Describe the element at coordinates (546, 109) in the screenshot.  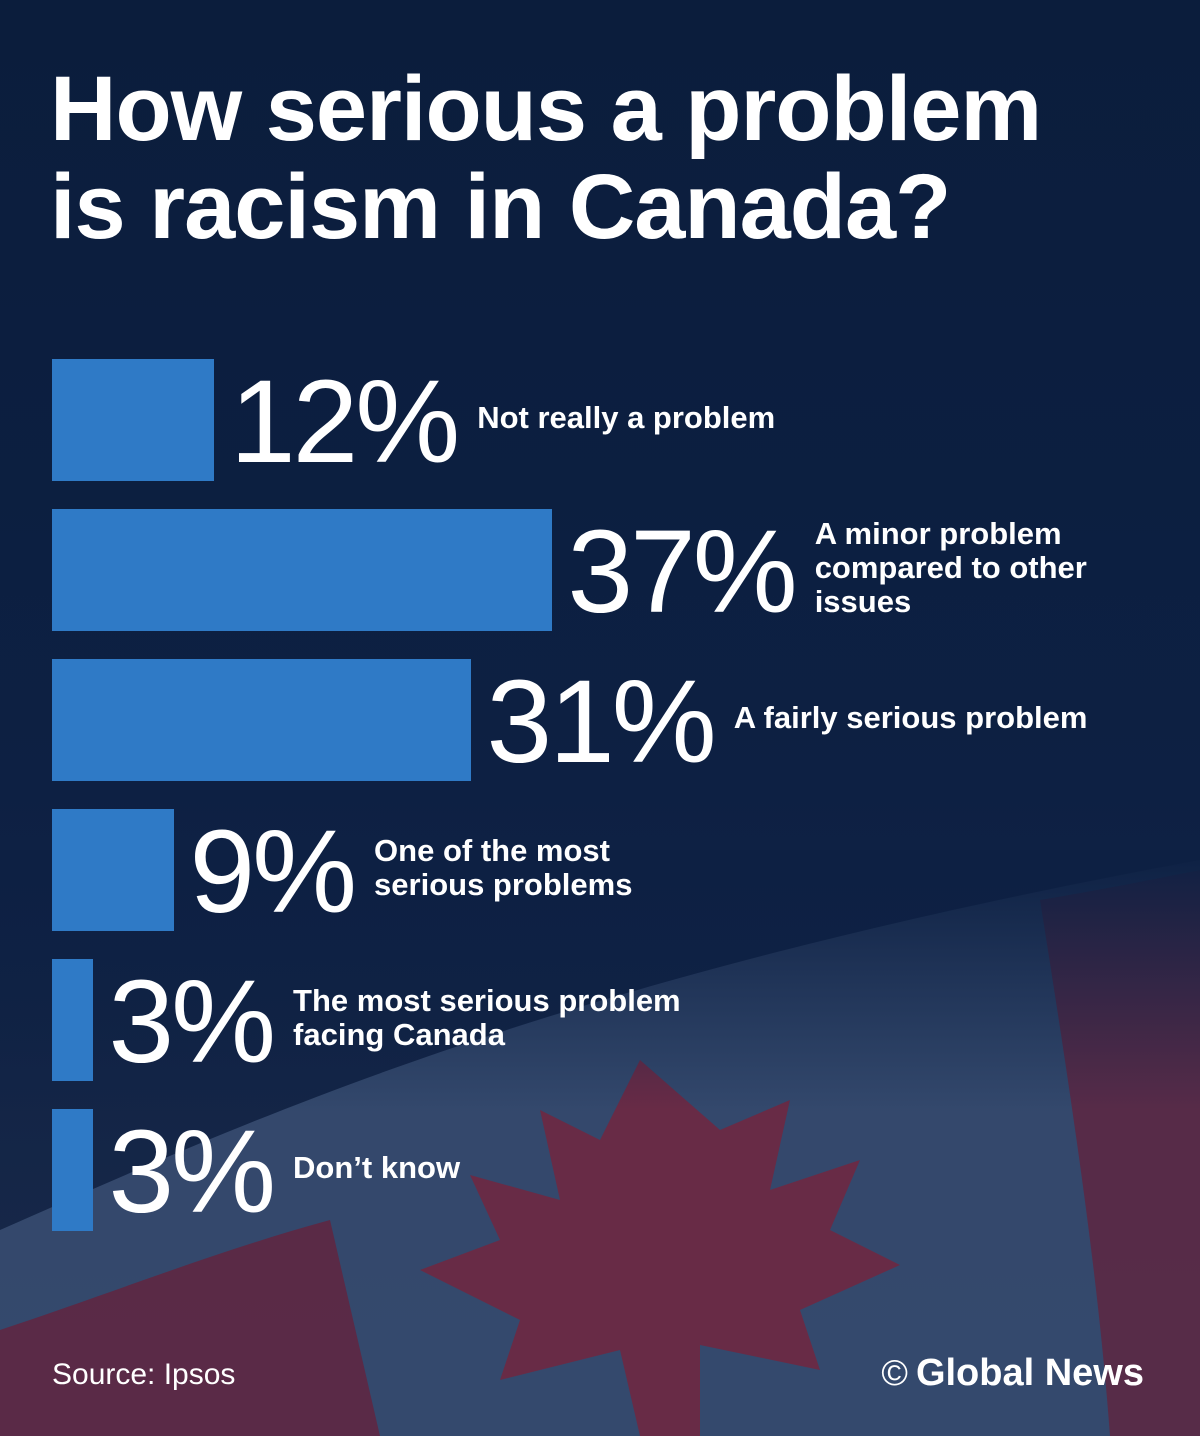
I see `chart-title-line-1: How serious a problem` at that location.